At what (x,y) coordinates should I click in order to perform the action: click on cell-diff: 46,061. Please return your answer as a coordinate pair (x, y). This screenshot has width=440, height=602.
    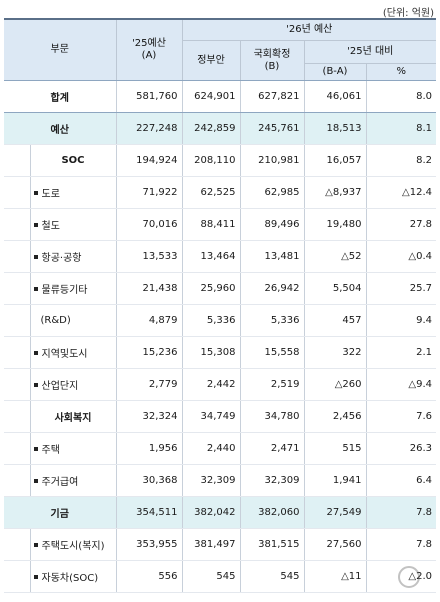
    Looking at the image, I should click on (334, 96).